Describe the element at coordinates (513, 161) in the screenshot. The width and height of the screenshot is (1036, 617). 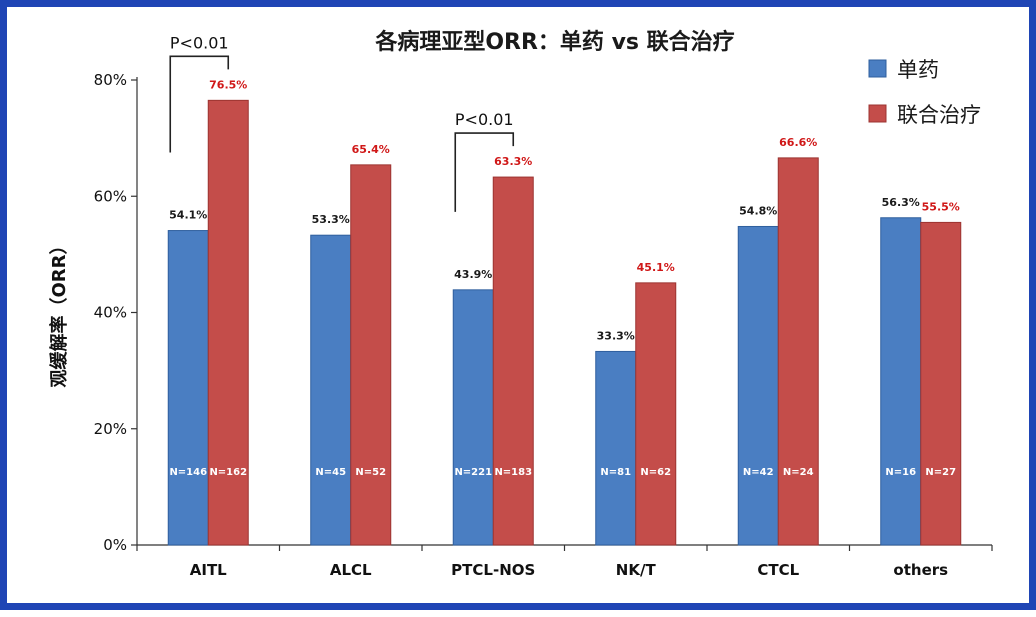
I see `data-label: 63.3%` at that location.